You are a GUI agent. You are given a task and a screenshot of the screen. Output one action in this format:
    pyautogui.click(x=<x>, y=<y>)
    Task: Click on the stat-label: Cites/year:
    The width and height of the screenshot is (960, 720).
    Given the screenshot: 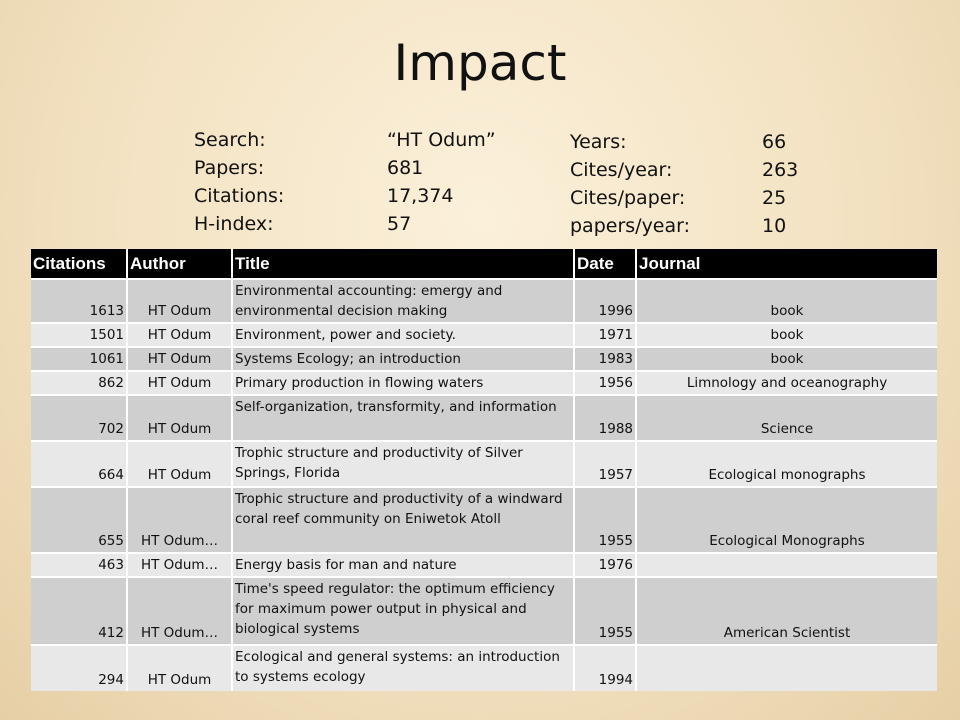 What is the action you would take?
    pyautogui.click(x=621, y=170)
    